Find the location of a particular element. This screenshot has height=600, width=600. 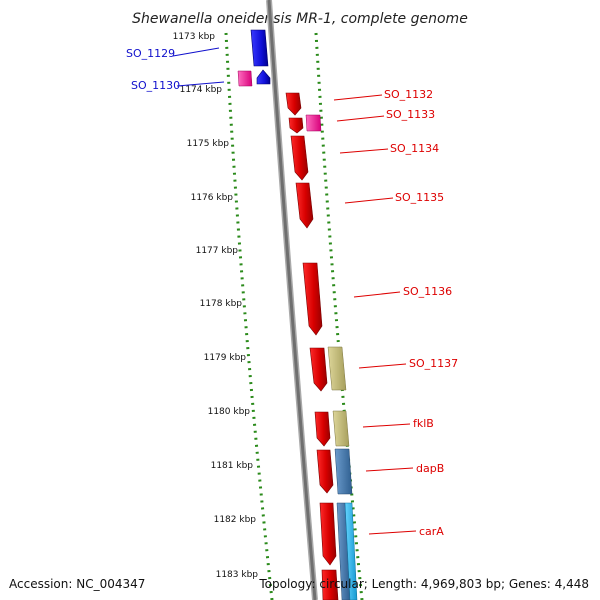

kbp-label: 1178 kbp is located at coordinates (221, 304).